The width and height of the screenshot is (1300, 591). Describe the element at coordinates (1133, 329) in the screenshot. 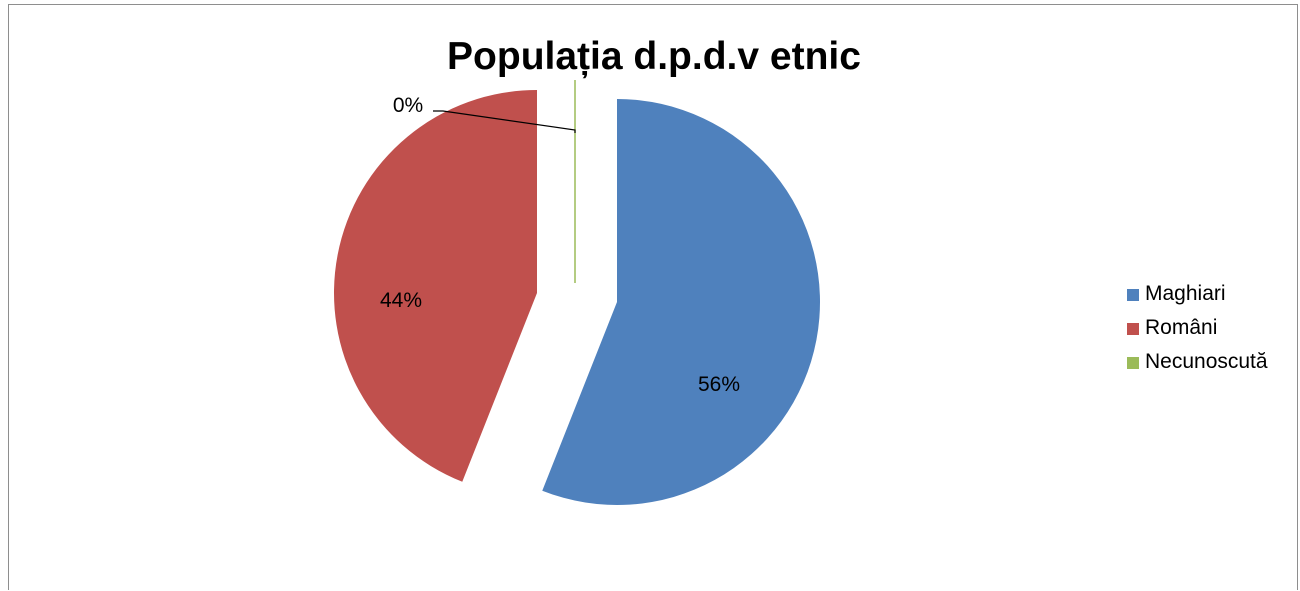

I see `legend-swatch-romani` at that location.